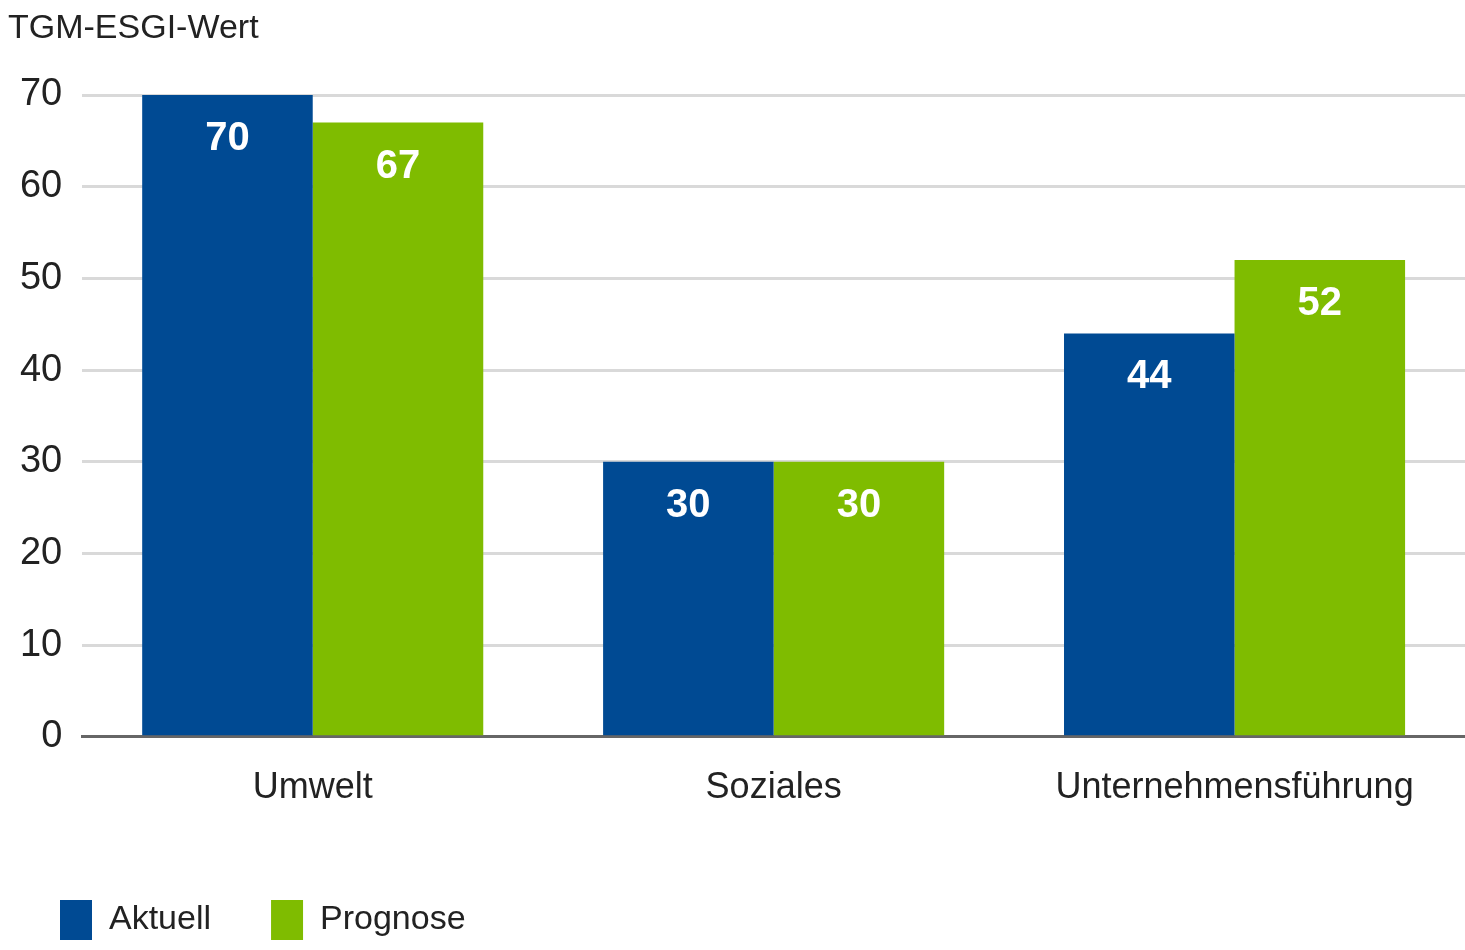 The height and width of the screenshot is (950, 1465). What do you see at coordinates (312, 786) in the screenshot?
I see `x-tick-label: Umwelt` at bounding box center [312, 786].